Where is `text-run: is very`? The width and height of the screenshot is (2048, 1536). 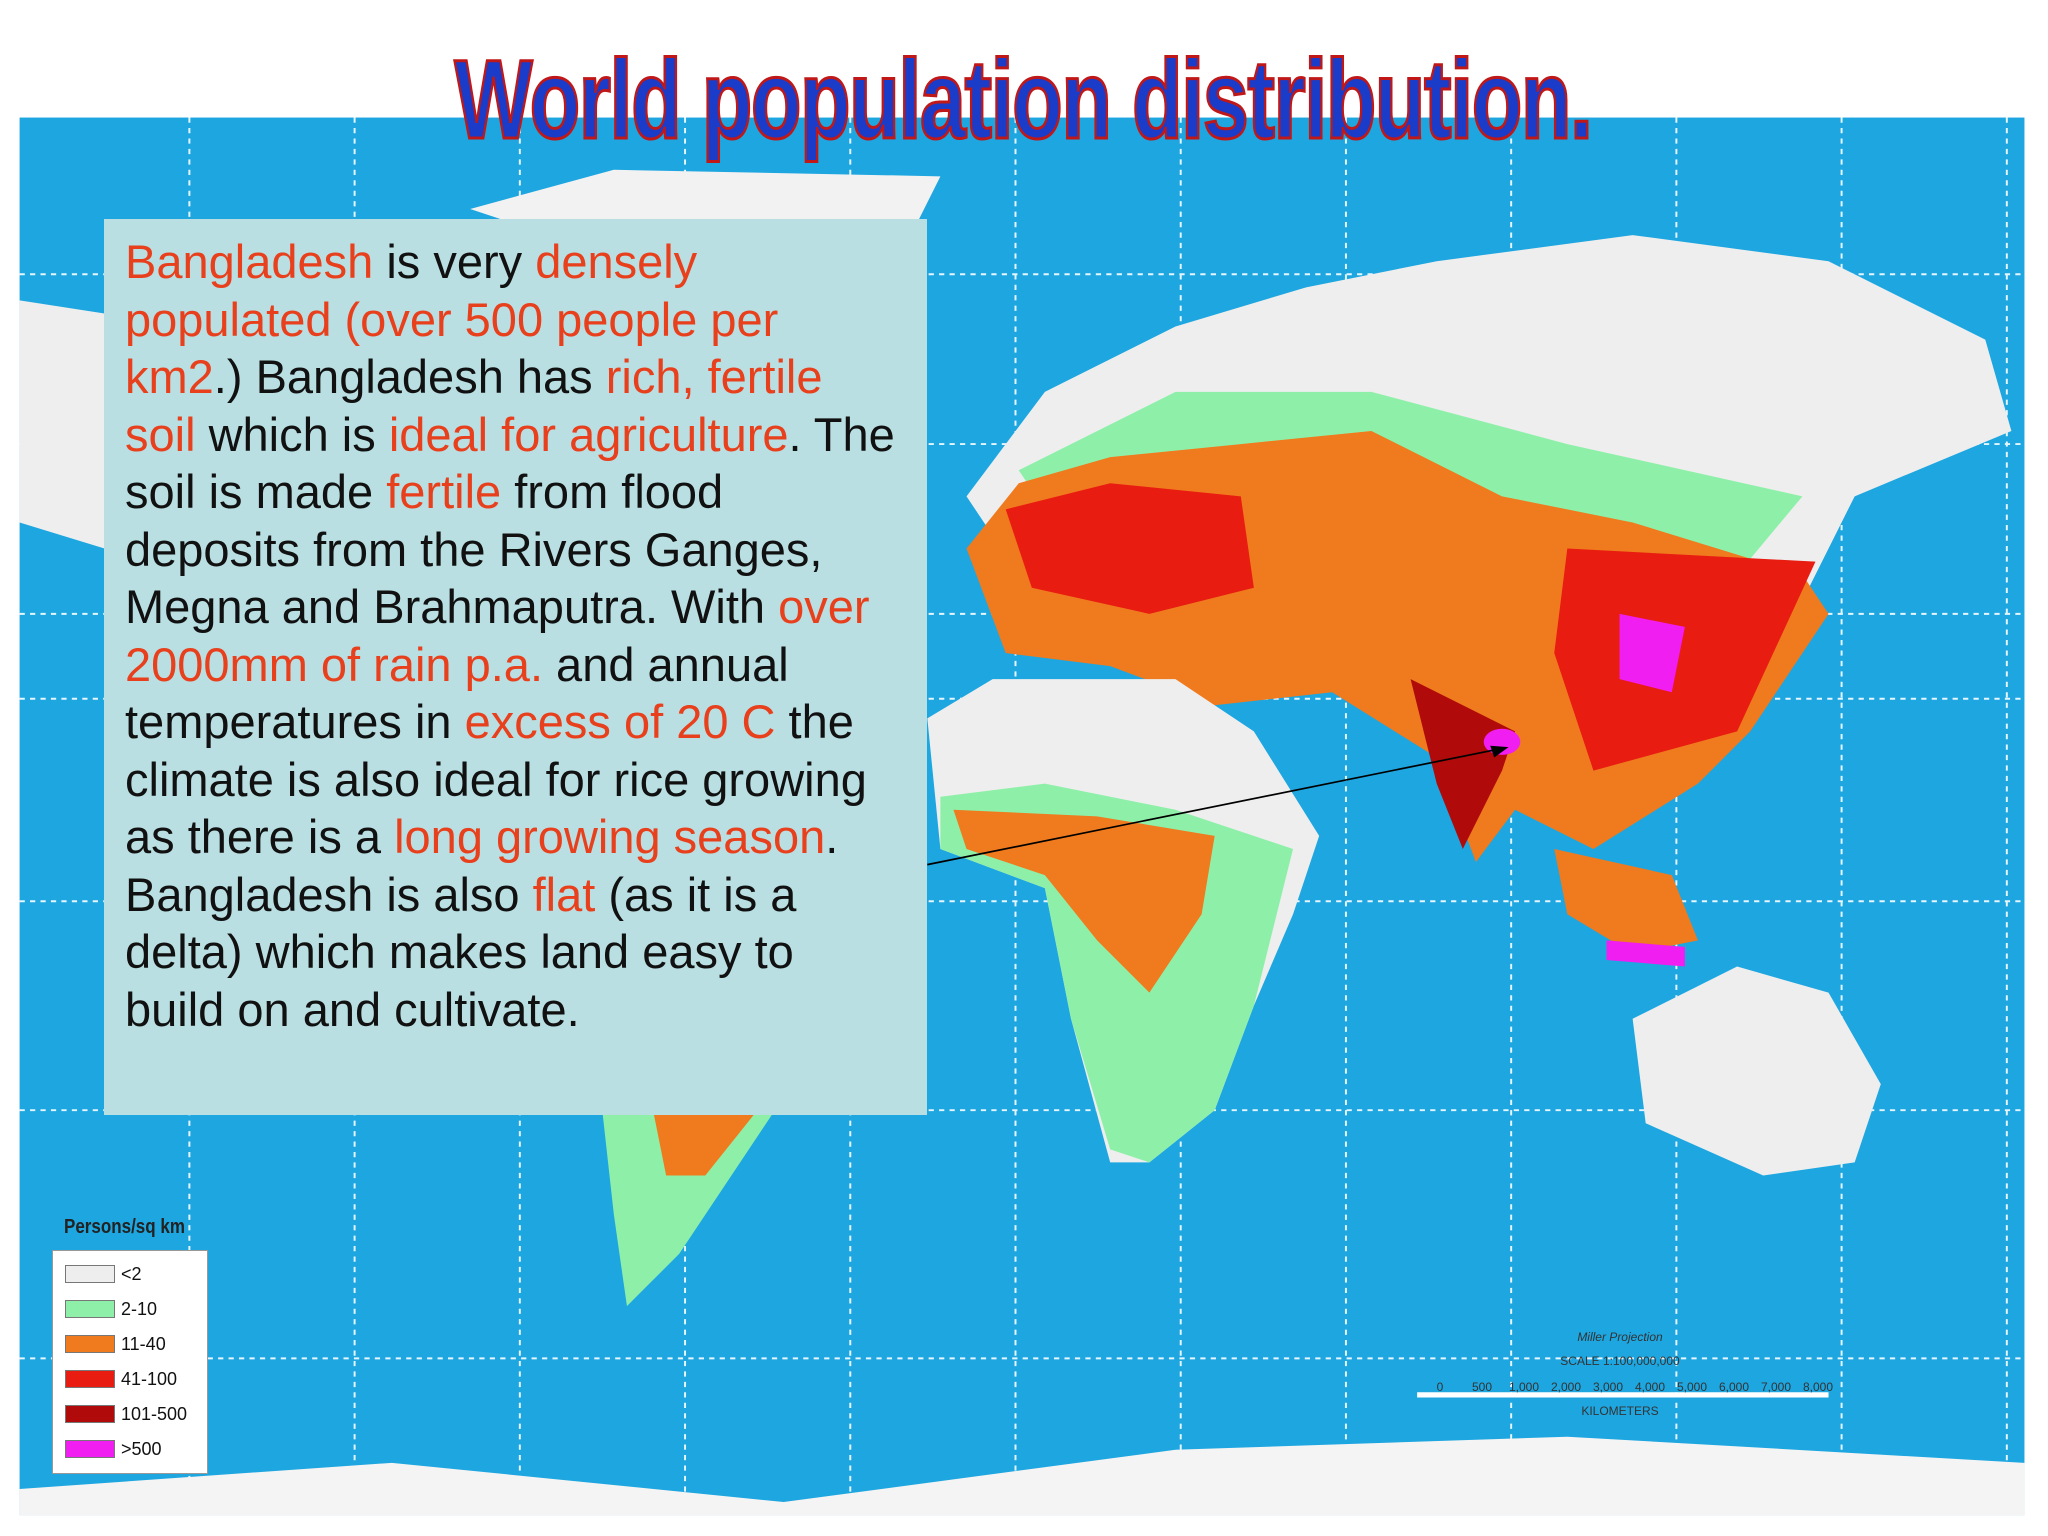 text-run: is very is located at coordinates (454, 261).